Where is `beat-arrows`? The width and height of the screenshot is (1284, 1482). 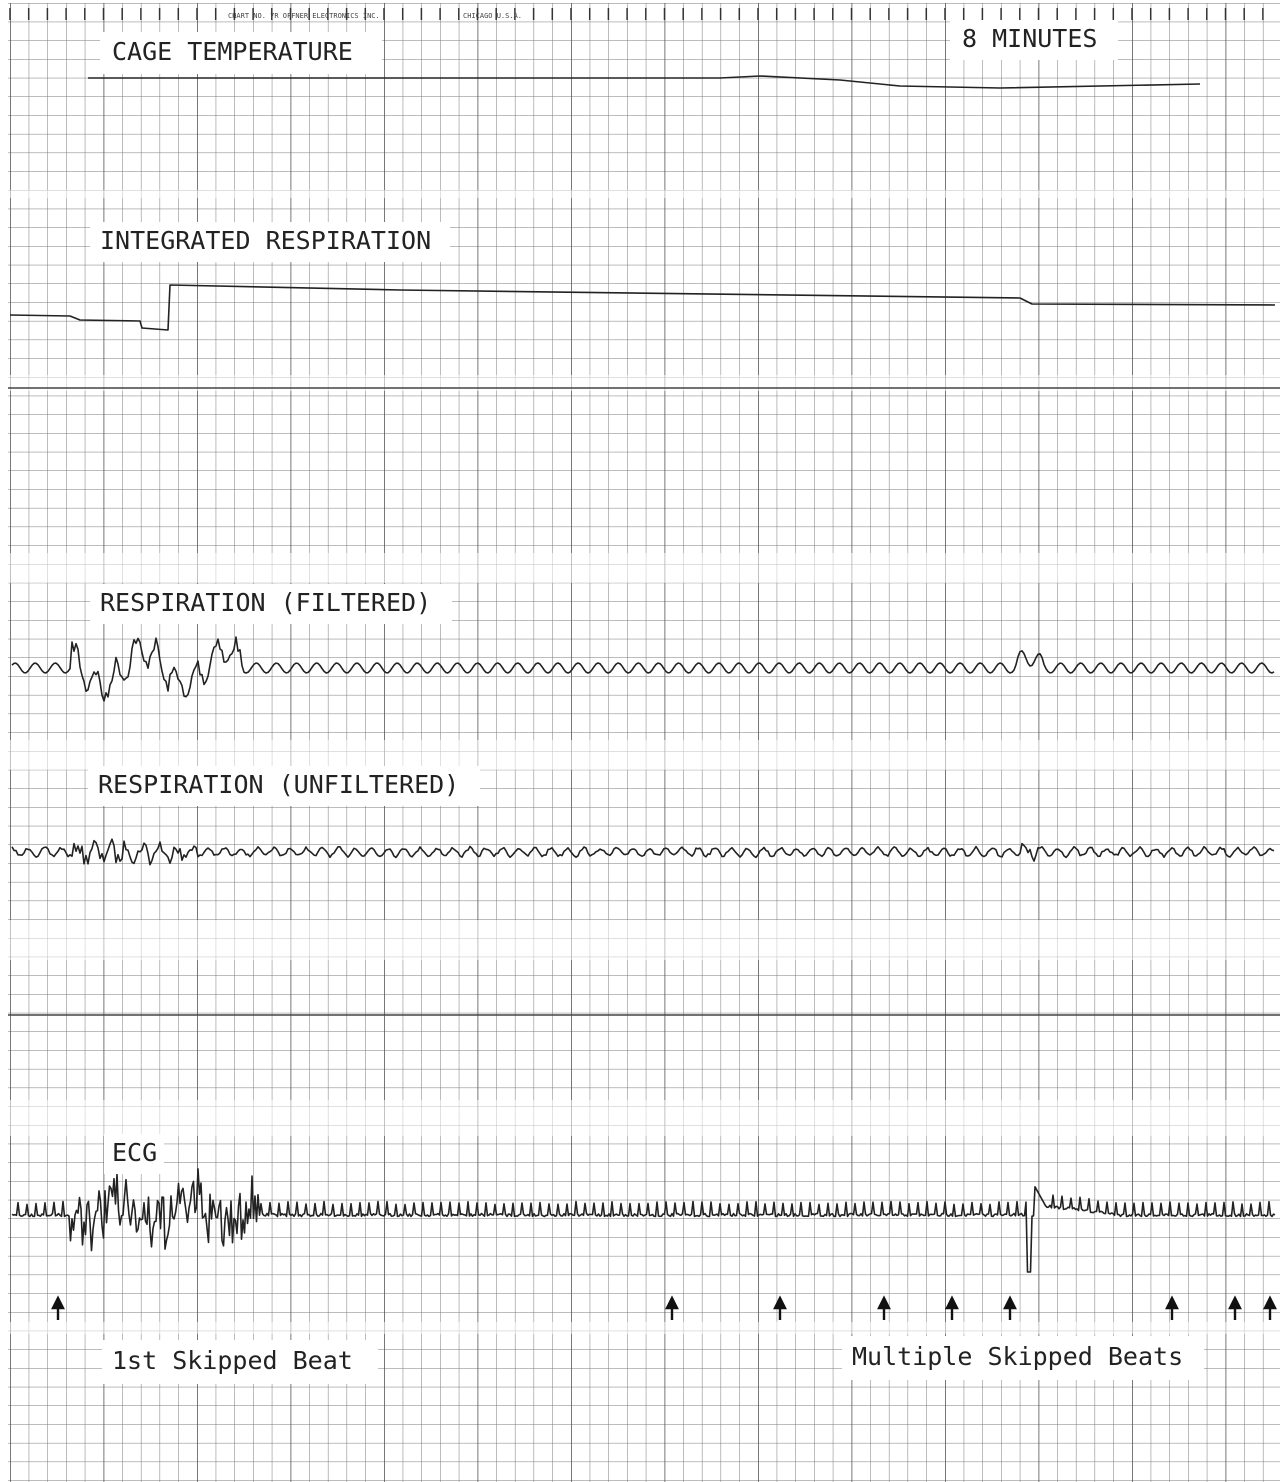 beat-arrows is located at coordinates (664, 1307).